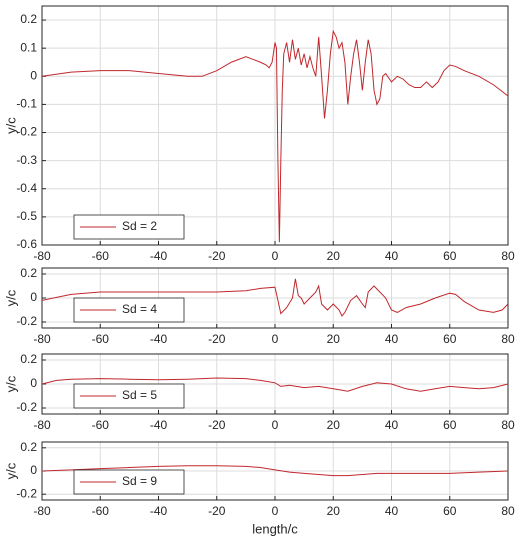 Image resolution: width=518 pixels, height=550 pixels. I want to click on y-tick-label: -0.4, so click(26, 188).